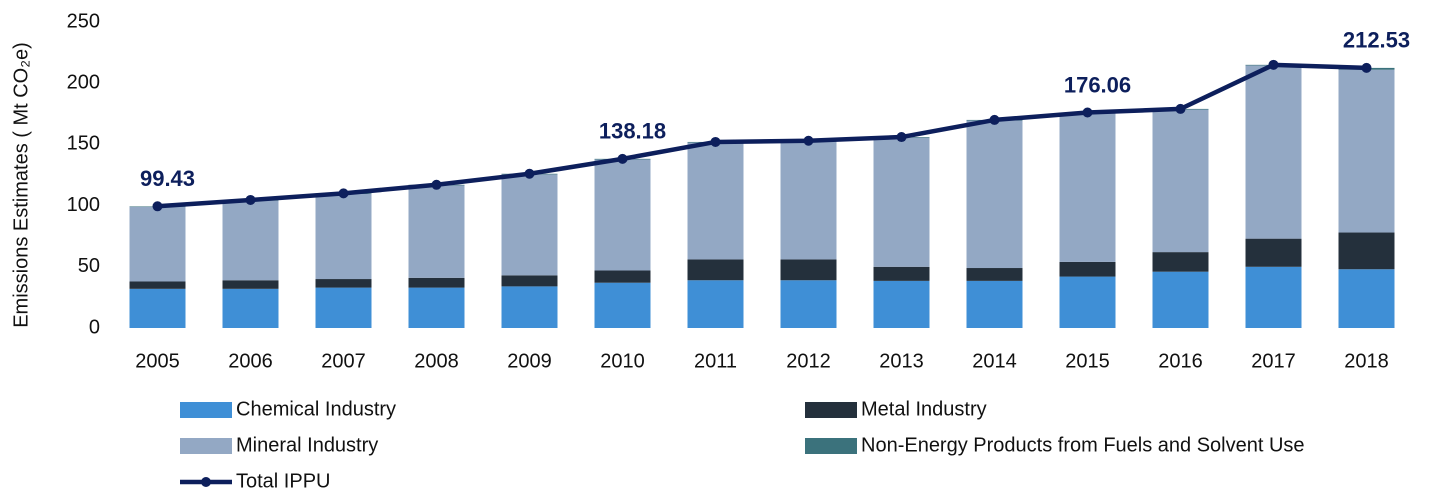  I want to click on legend-marker, so click(206, 482).